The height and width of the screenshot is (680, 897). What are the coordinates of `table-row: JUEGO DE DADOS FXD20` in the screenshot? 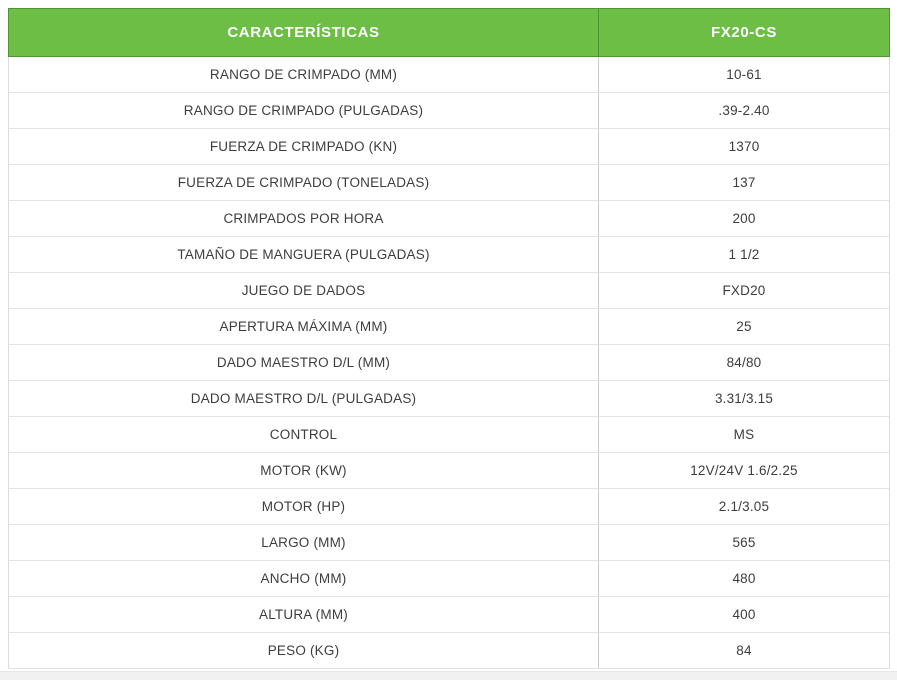 It's located at (449, 290).